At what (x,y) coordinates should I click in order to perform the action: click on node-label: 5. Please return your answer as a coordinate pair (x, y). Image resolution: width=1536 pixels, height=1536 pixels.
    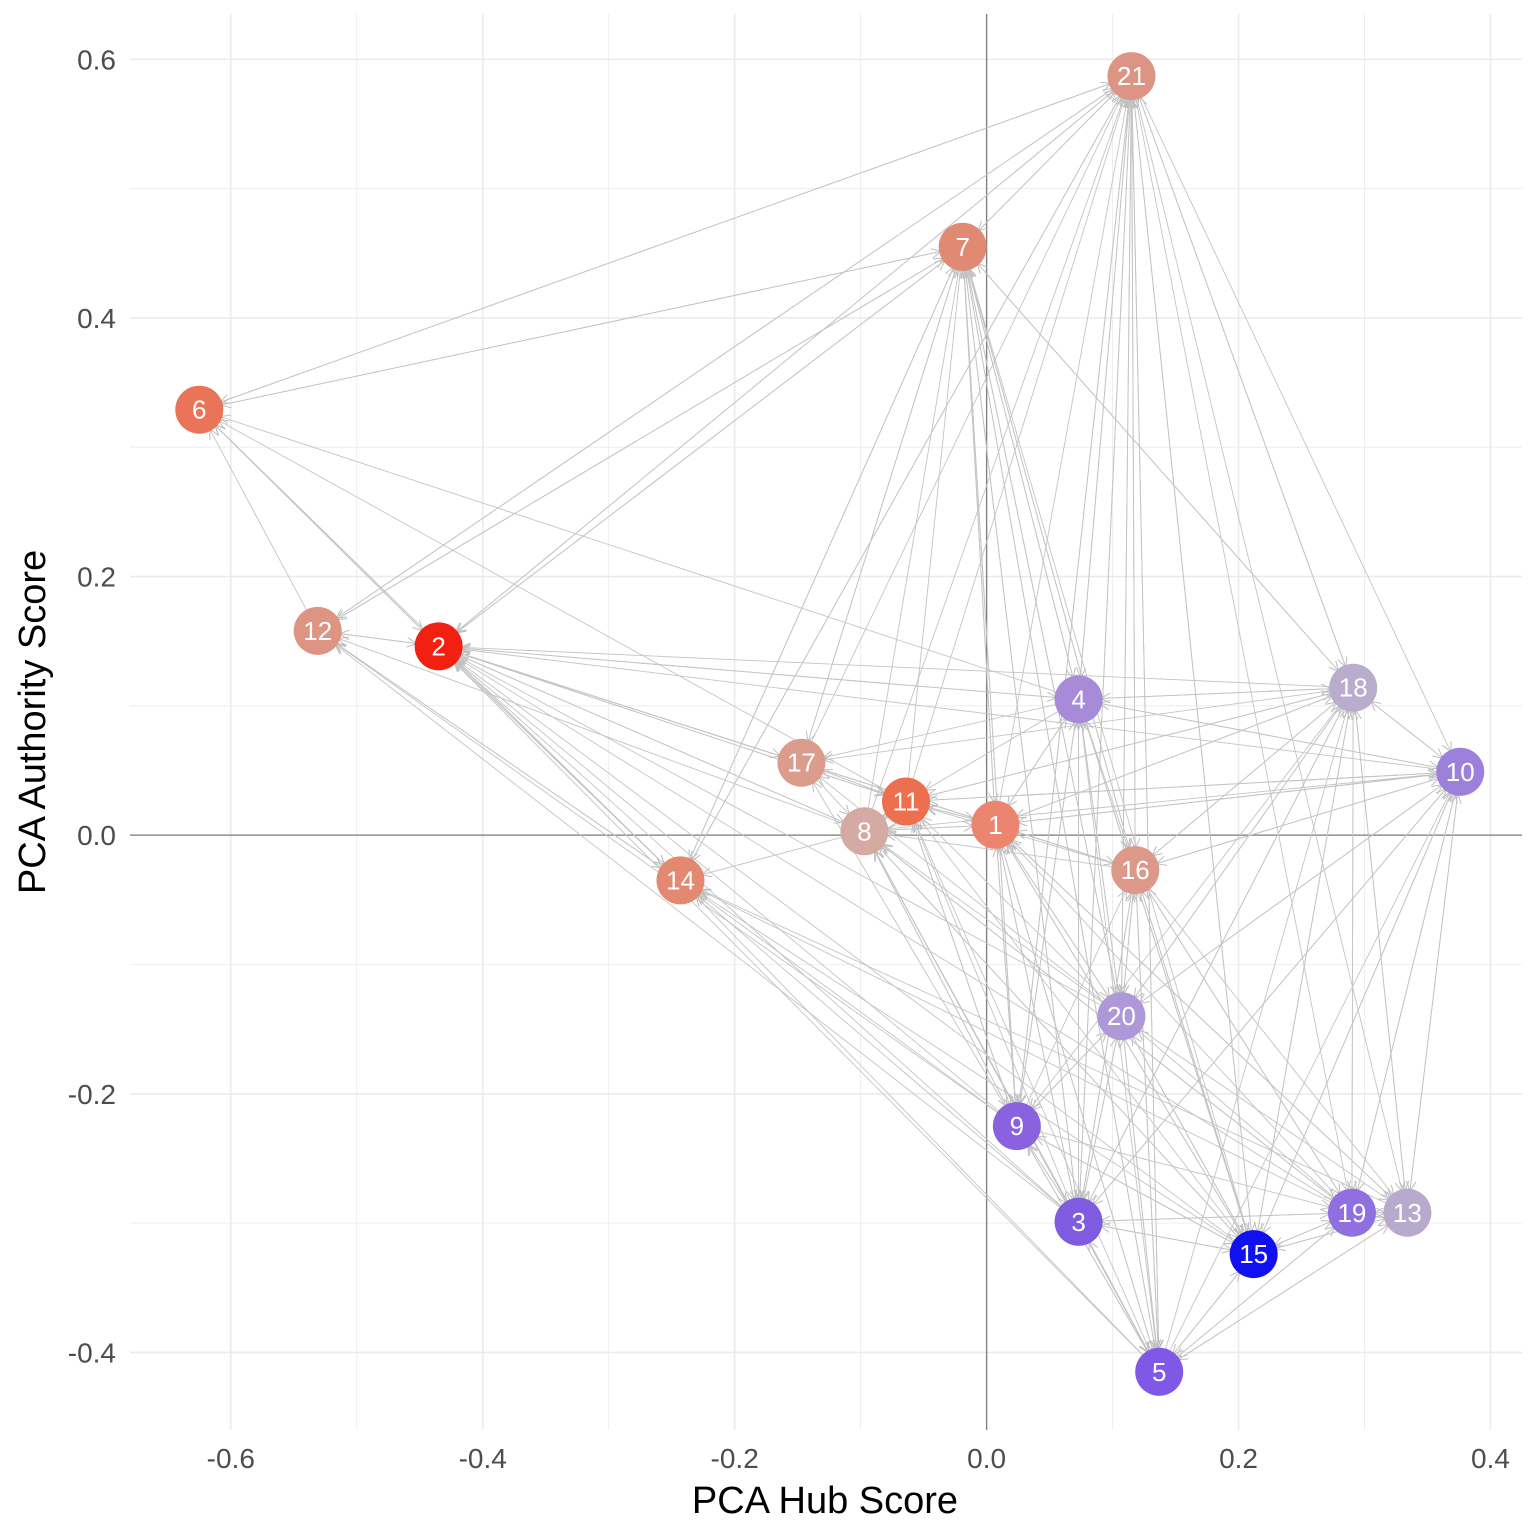
    Looking at the image, I should click on (1159, 1372).